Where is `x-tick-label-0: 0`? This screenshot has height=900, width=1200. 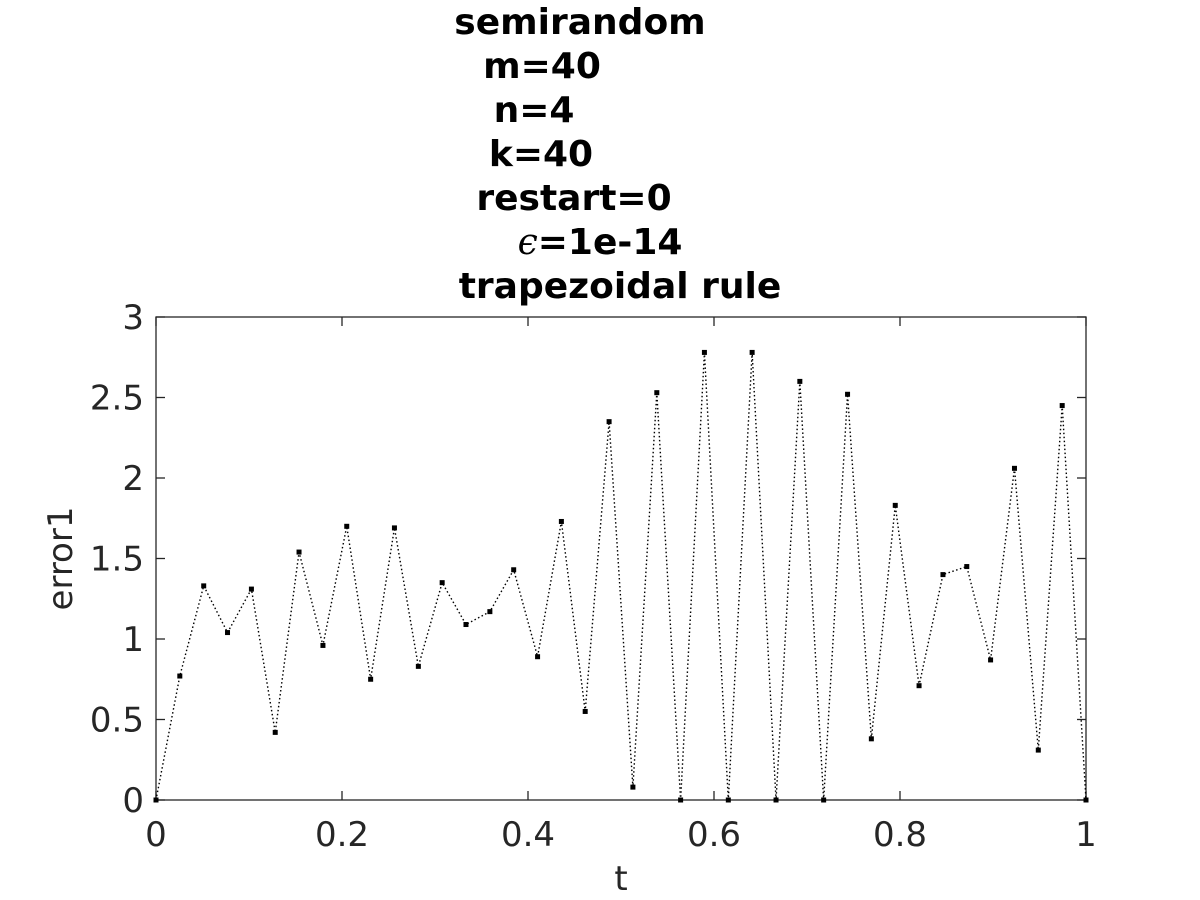
x-tick-label-0: 0 is located at coordinates (156, 835).